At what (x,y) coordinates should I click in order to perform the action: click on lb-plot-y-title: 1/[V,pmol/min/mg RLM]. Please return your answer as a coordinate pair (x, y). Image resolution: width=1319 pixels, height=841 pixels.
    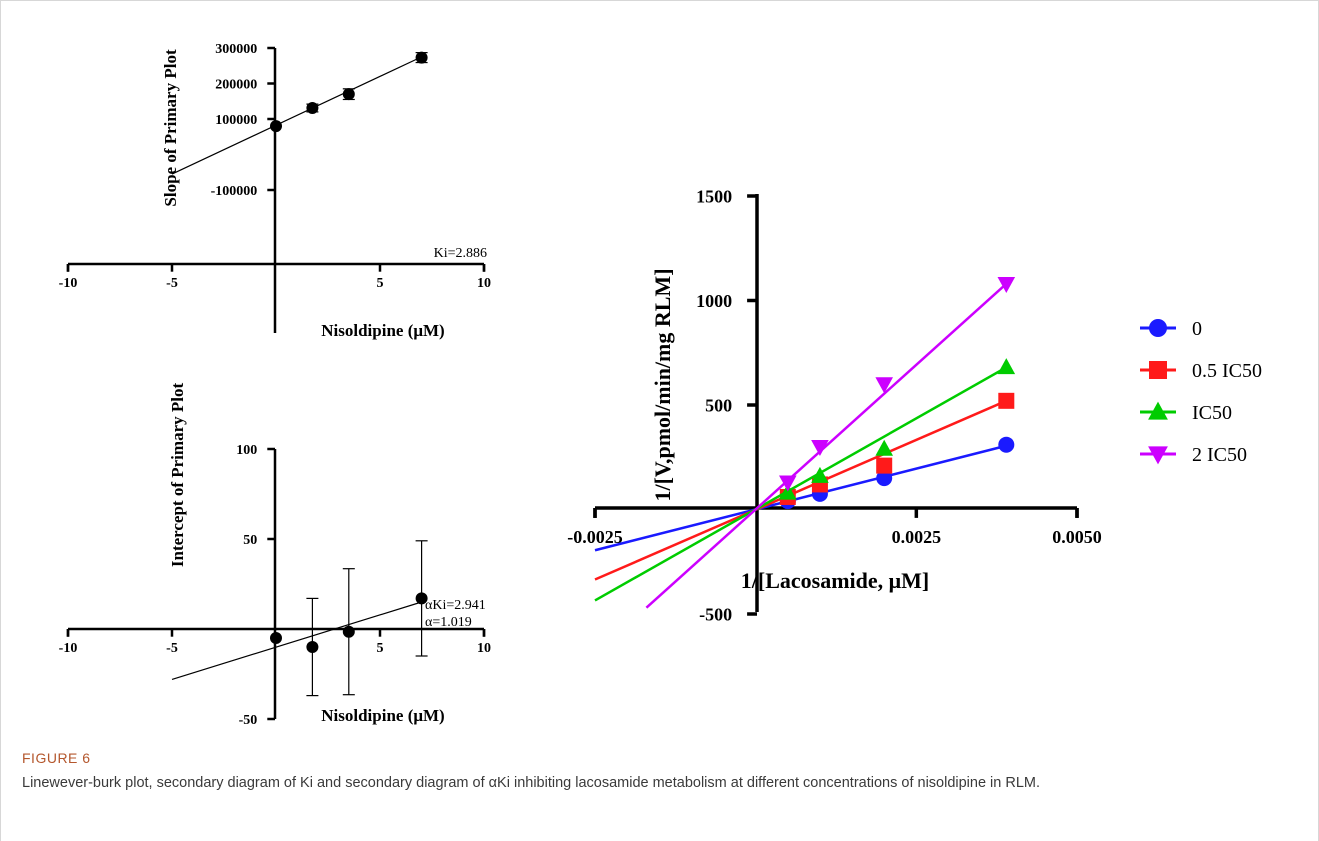
    Looking at the image, I should click on (662, 384).